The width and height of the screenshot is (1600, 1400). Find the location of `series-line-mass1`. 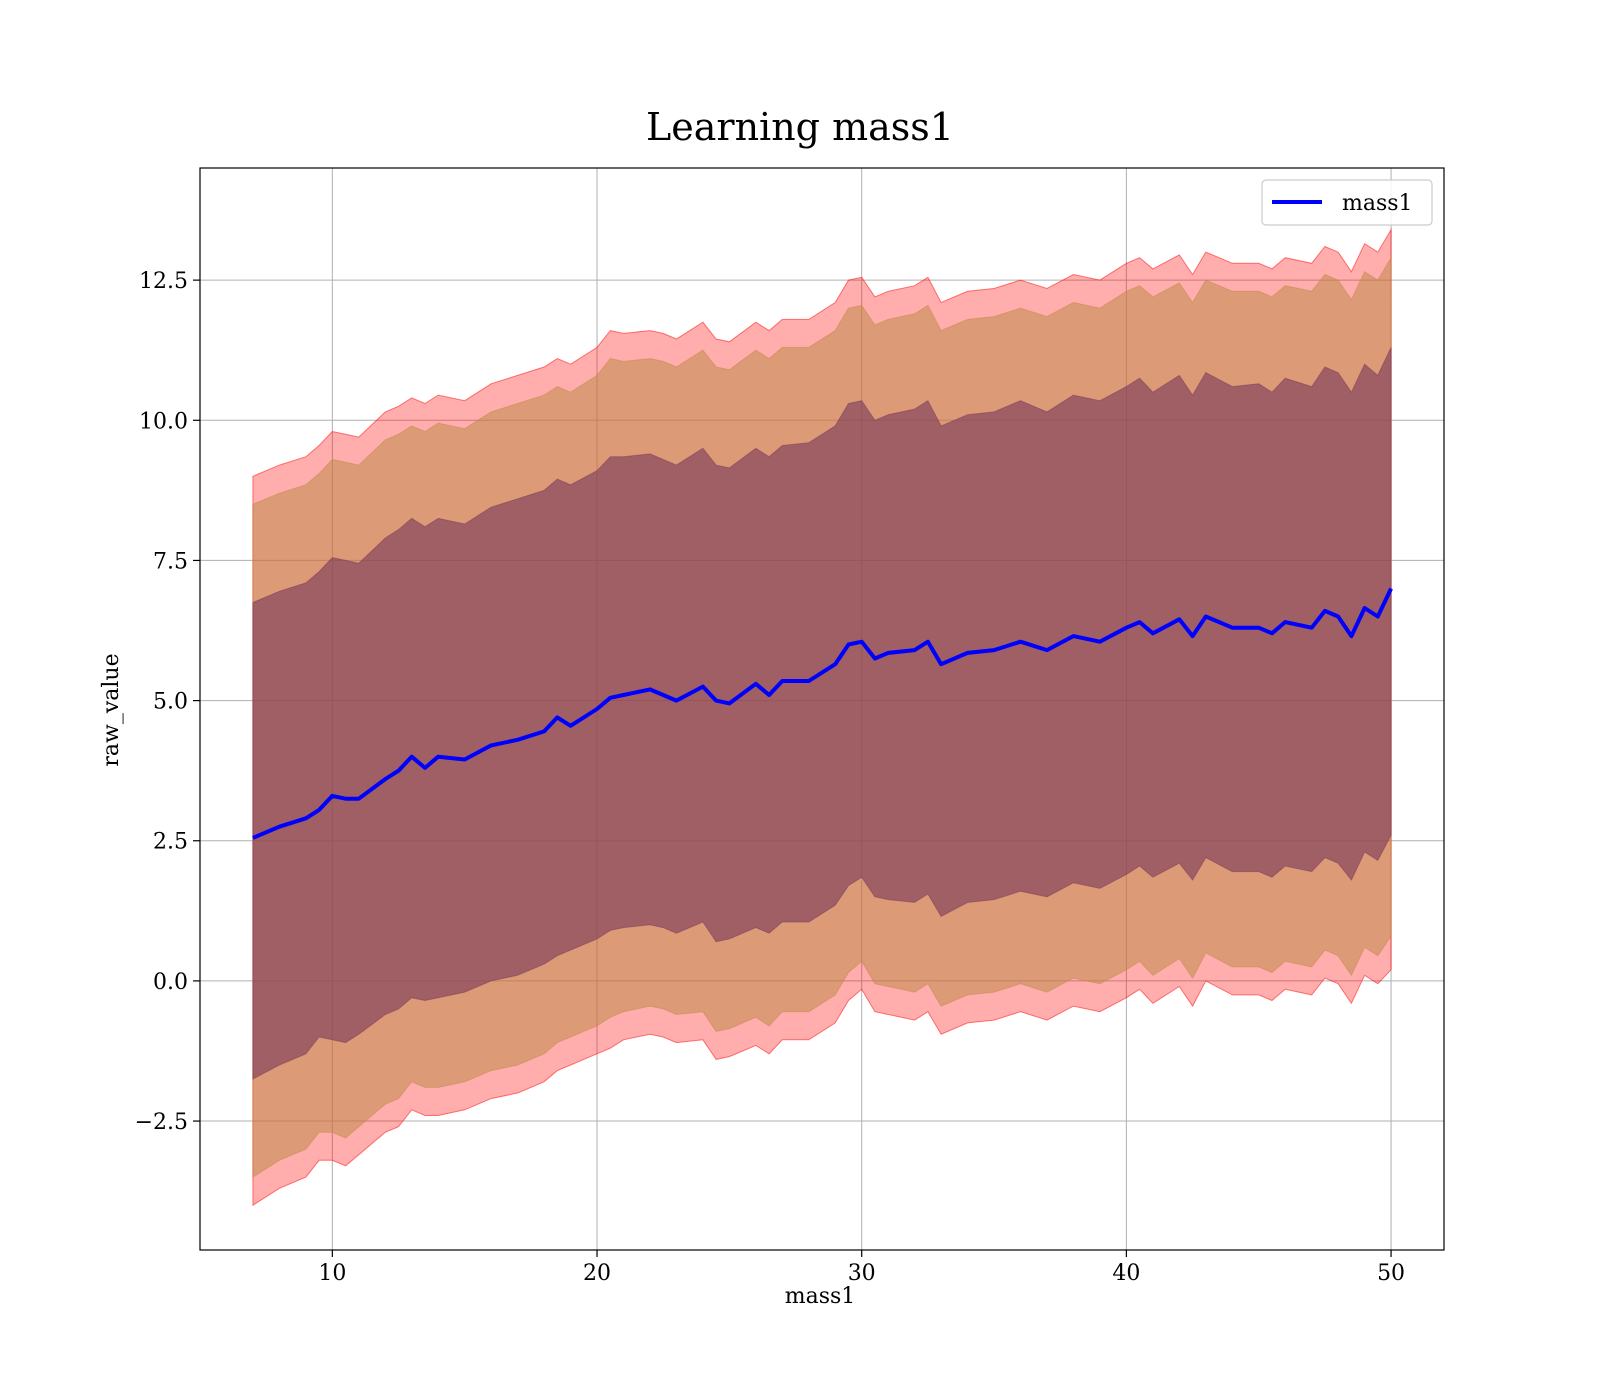

series-line-mass1 is located at coordinates (822, 713).